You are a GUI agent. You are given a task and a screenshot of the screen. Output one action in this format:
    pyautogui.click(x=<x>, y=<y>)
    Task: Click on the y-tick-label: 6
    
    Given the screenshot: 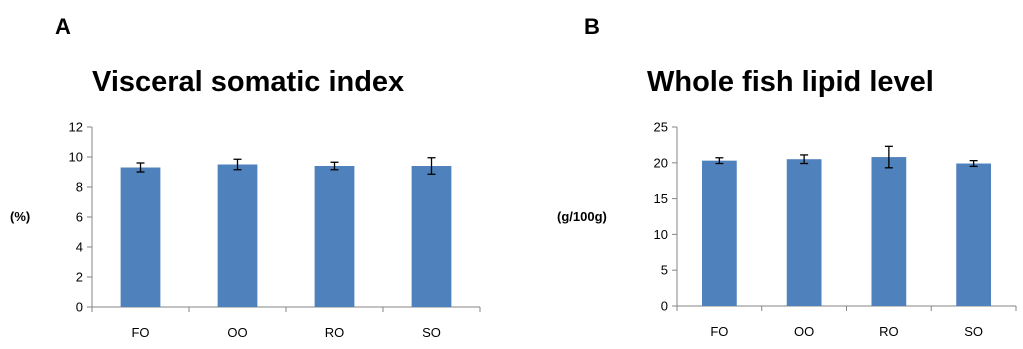 What is the action you would take?
    pyautogui.click(x=79, y=217)
    